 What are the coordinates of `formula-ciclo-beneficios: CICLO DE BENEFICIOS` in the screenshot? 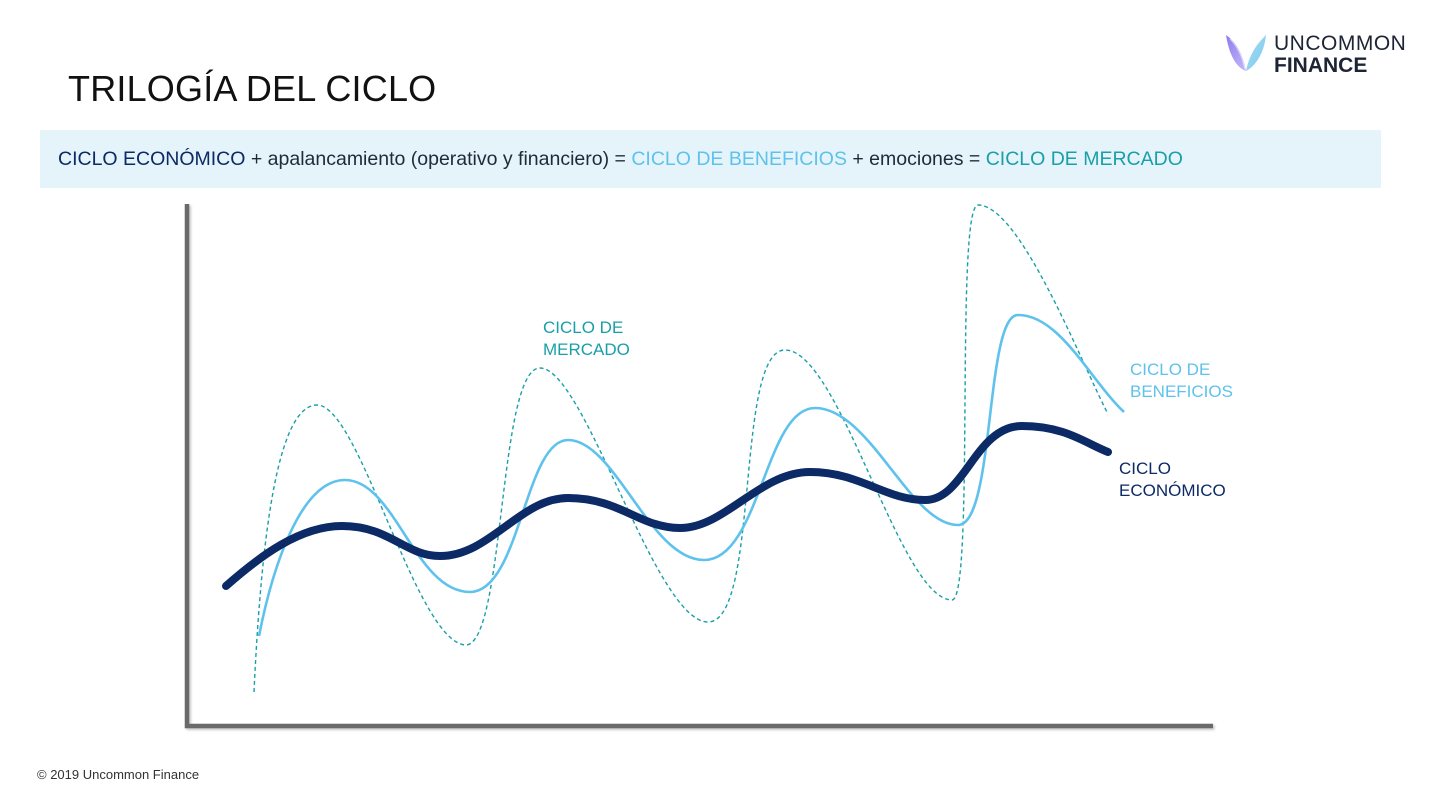 It's located at (739, 158).